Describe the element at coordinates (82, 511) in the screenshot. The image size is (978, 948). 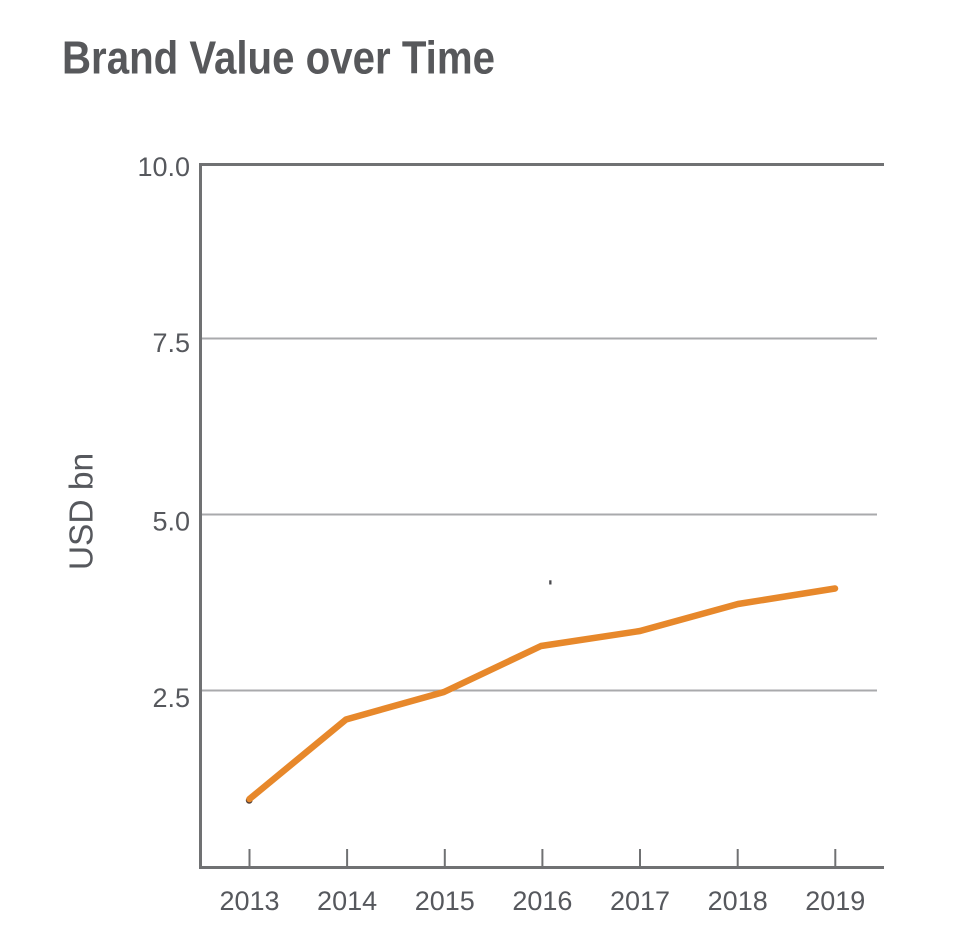
I see `svg-text: USD bn` at that location.